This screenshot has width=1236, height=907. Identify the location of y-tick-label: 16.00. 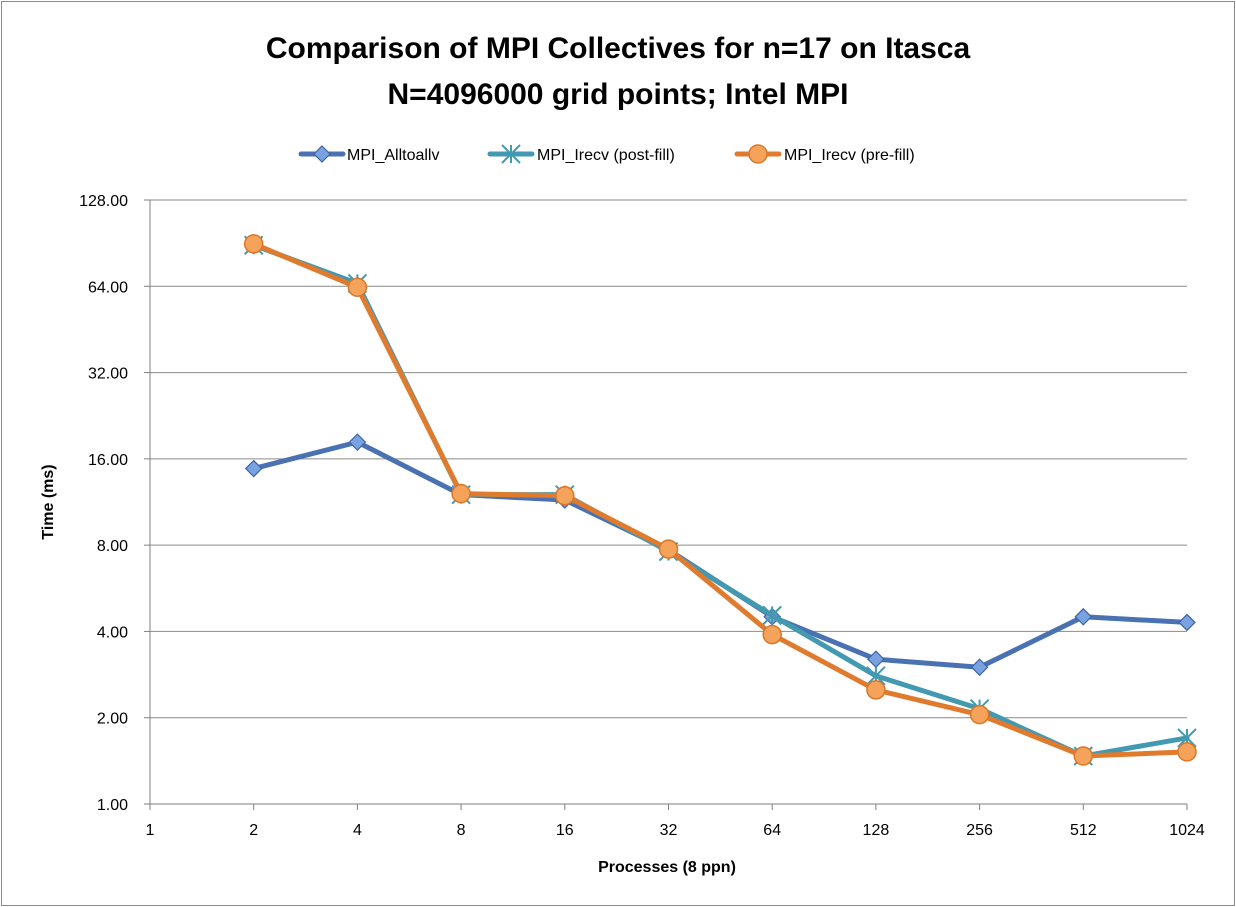
(108, 460).